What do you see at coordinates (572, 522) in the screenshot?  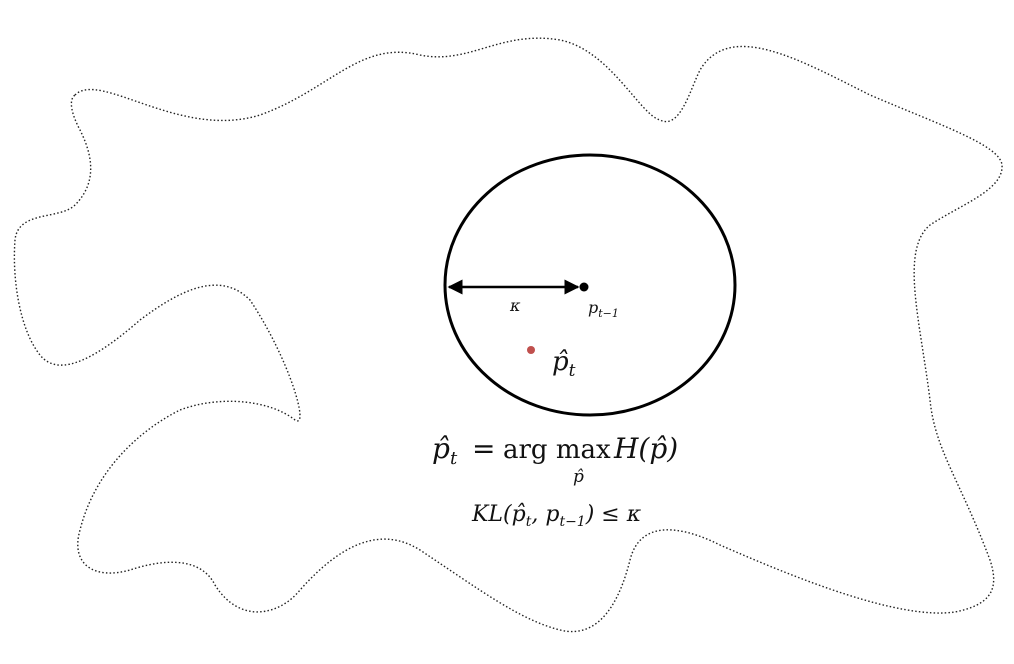 I see `constraint-sub-prev: t−1` at bounding box center [572, 522].